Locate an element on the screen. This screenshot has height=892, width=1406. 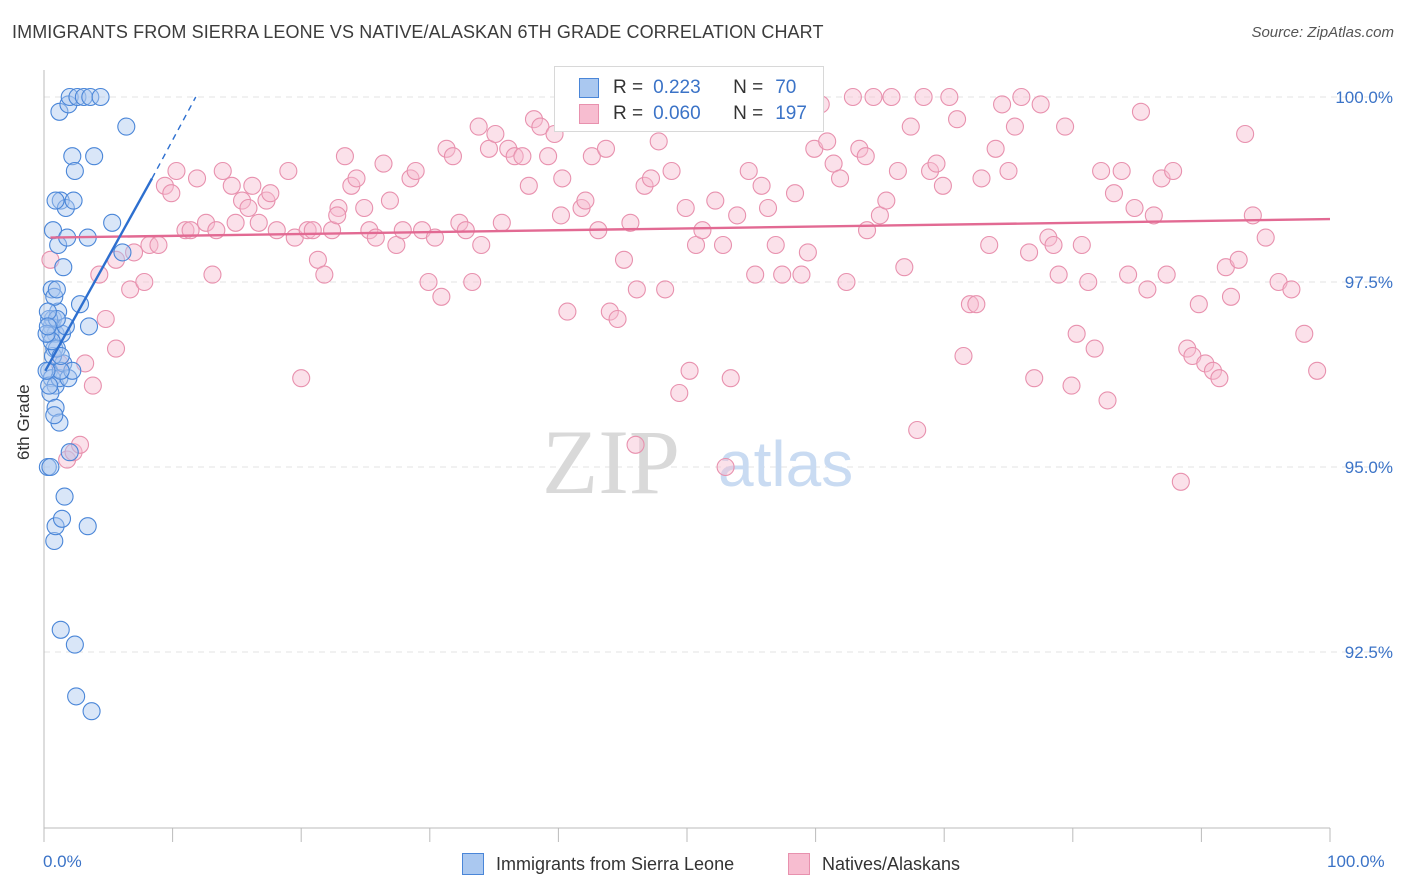
n-label: N = is located at coordinates (748, 113).